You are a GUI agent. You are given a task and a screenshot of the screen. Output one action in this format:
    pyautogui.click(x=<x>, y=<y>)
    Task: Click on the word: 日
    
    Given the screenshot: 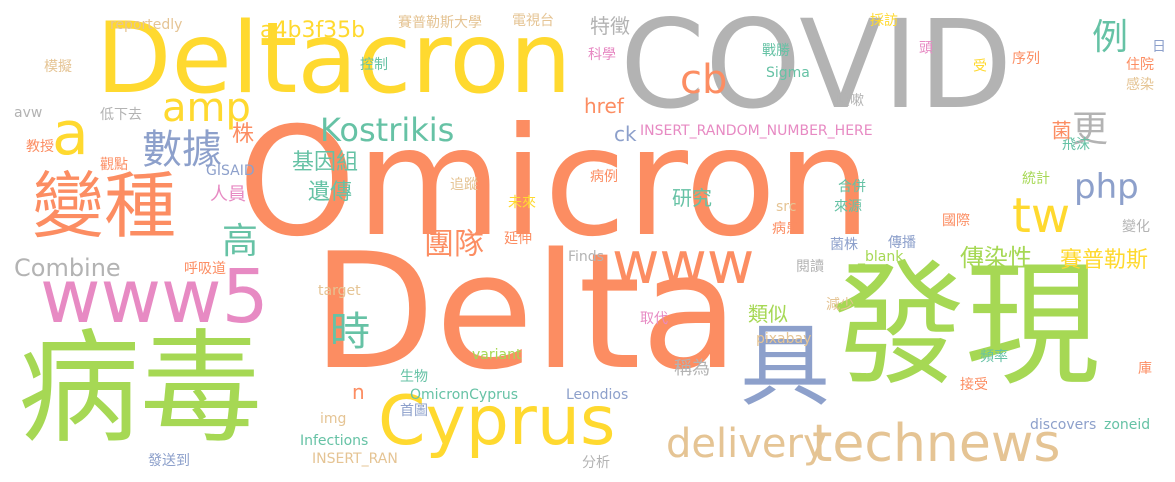 What is the action you would take?
    pyautogui.click(x=1159, y=47)
    